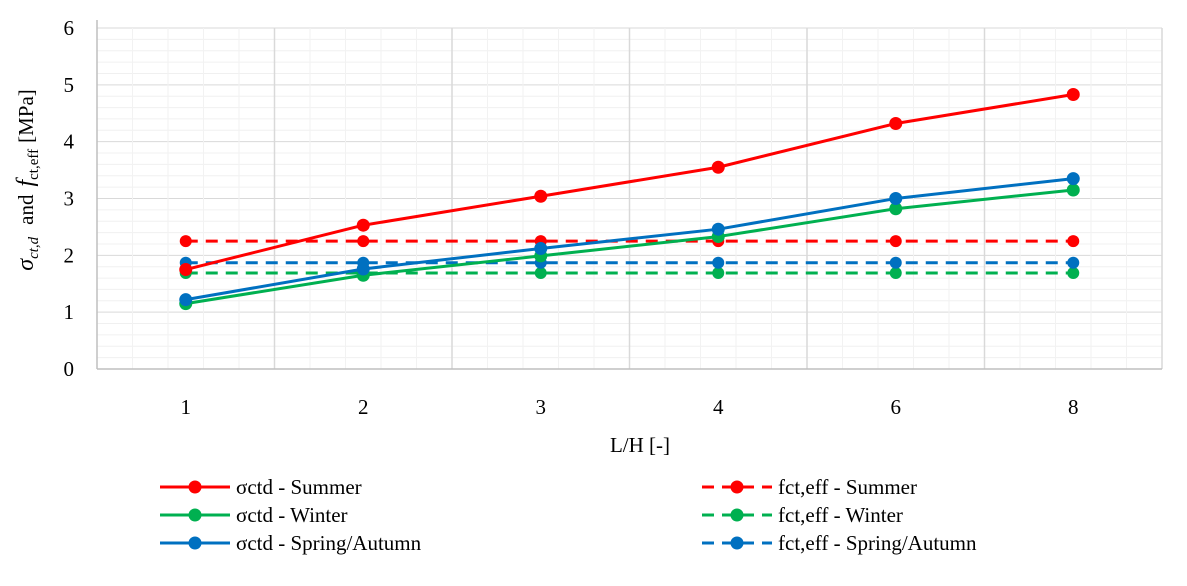  I want to click on x-tick-label: 6, so click(896, 407).